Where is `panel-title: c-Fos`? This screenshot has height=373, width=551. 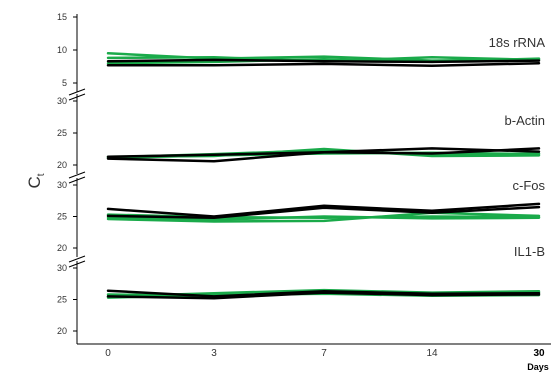 panel-title: c-Fos is located at coordinates (529, 185).